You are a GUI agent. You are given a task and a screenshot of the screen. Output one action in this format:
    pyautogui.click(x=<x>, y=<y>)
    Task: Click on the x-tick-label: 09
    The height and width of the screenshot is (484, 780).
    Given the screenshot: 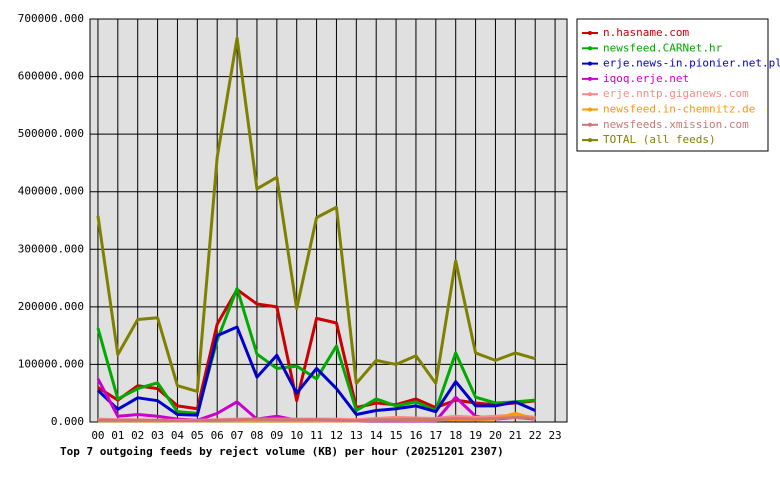 What is the action you would take?
    pyautogui.click(x=276, y=435)
    